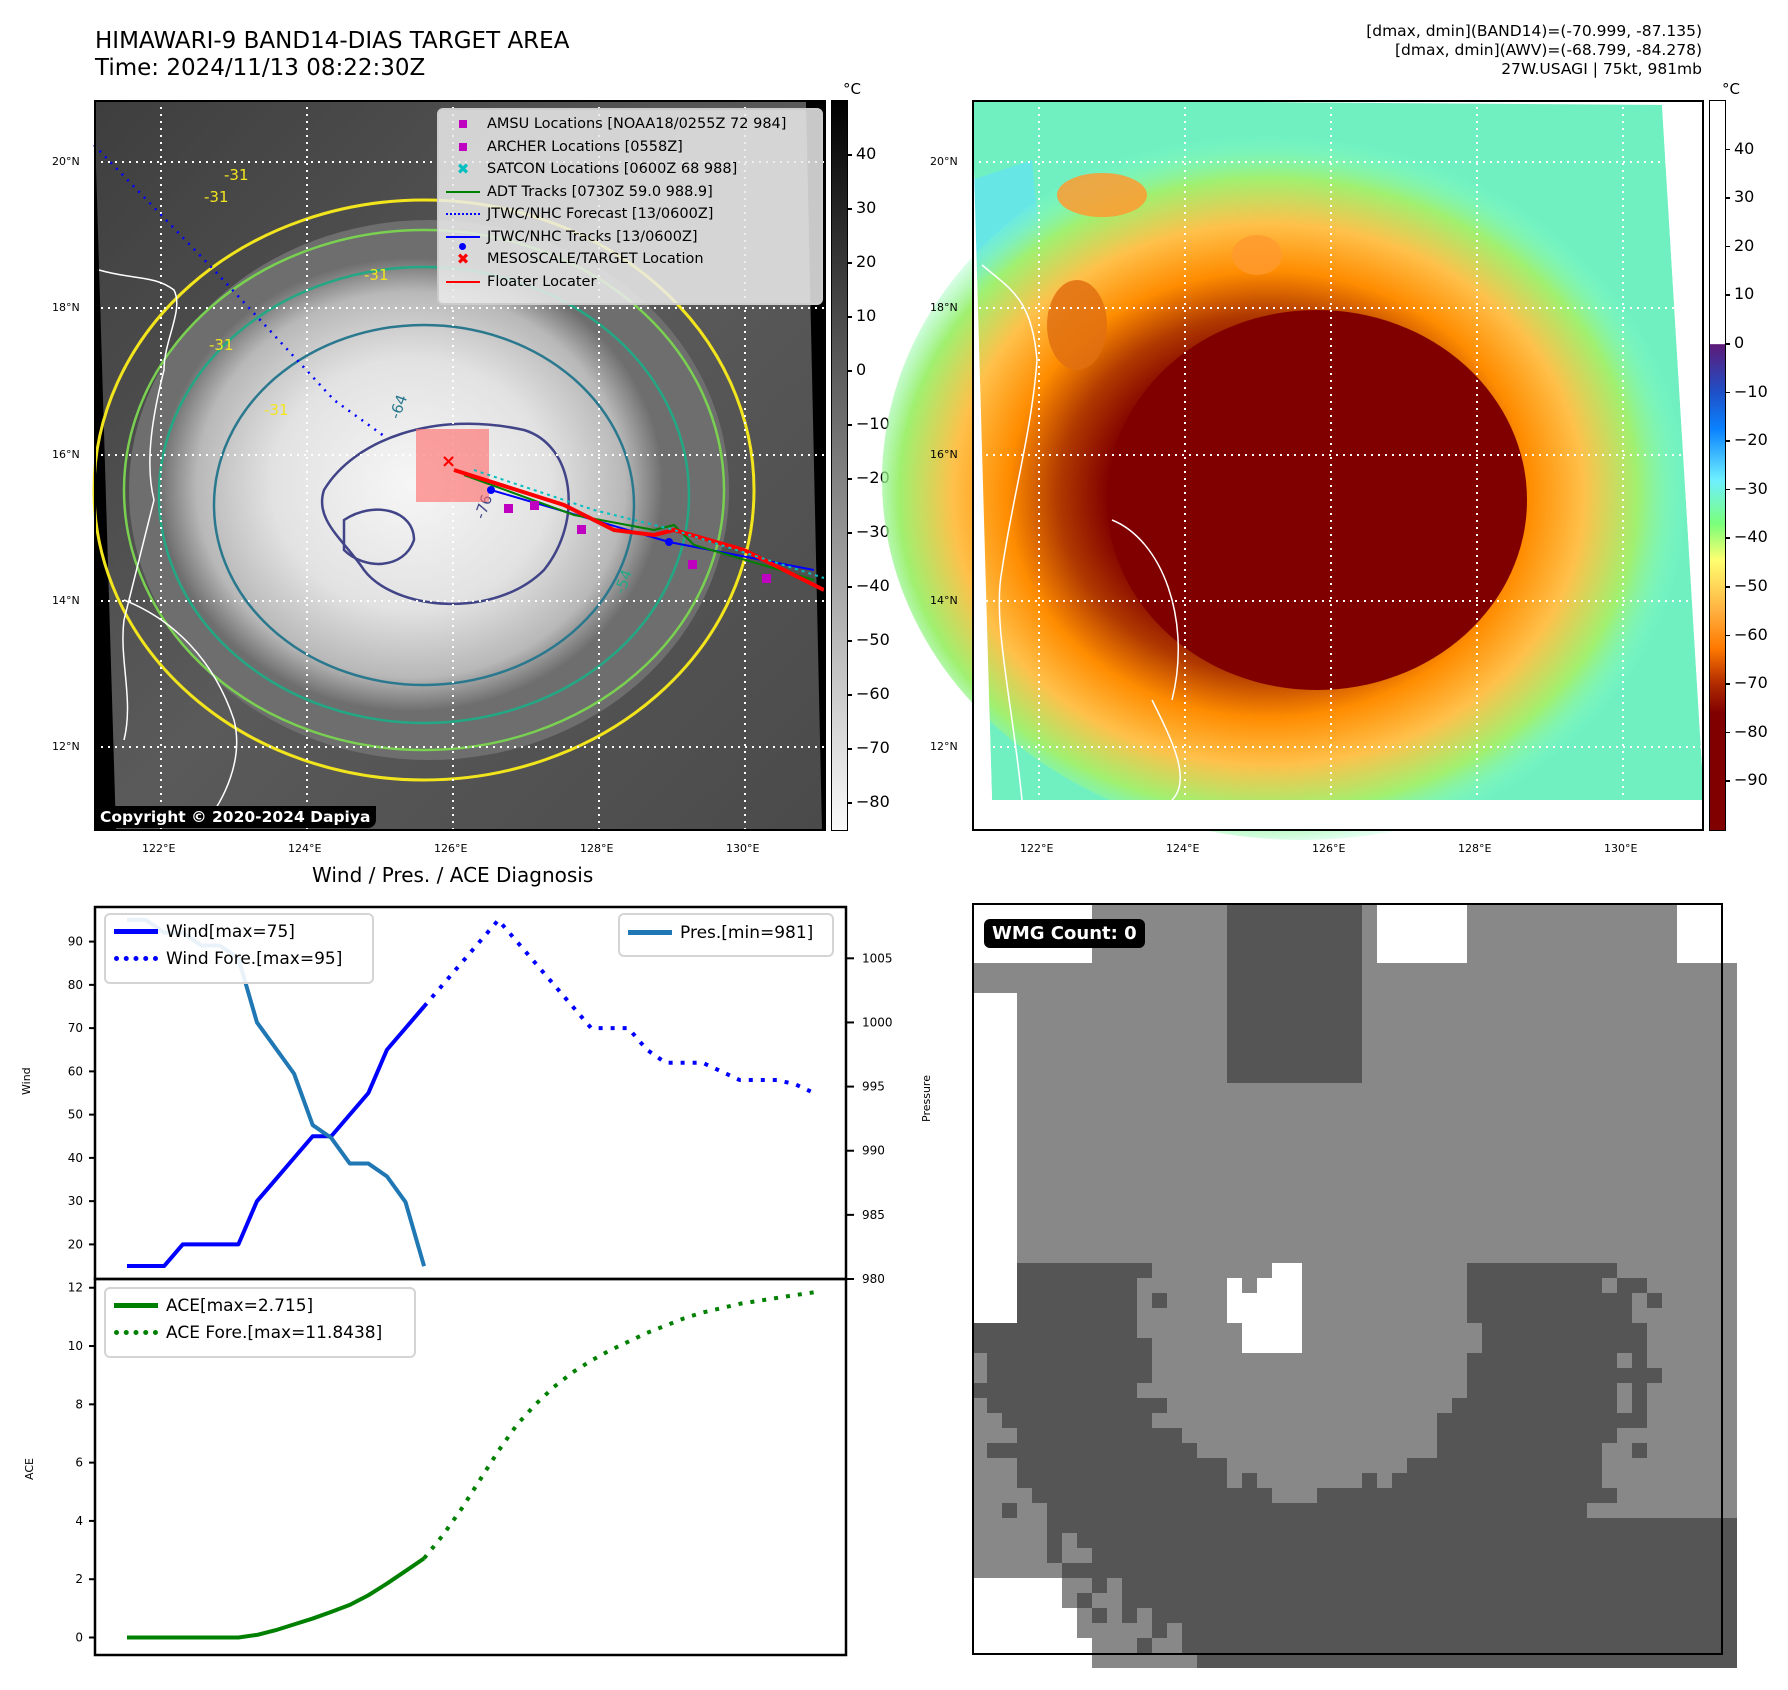  I want to click on lat-tick: 16°N, so click(944, 454).